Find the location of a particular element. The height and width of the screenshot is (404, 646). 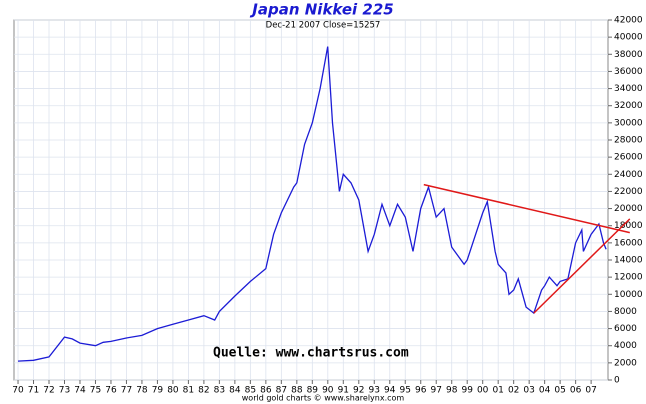

x-tick-label: 07 is located at coordinates (590, 391).